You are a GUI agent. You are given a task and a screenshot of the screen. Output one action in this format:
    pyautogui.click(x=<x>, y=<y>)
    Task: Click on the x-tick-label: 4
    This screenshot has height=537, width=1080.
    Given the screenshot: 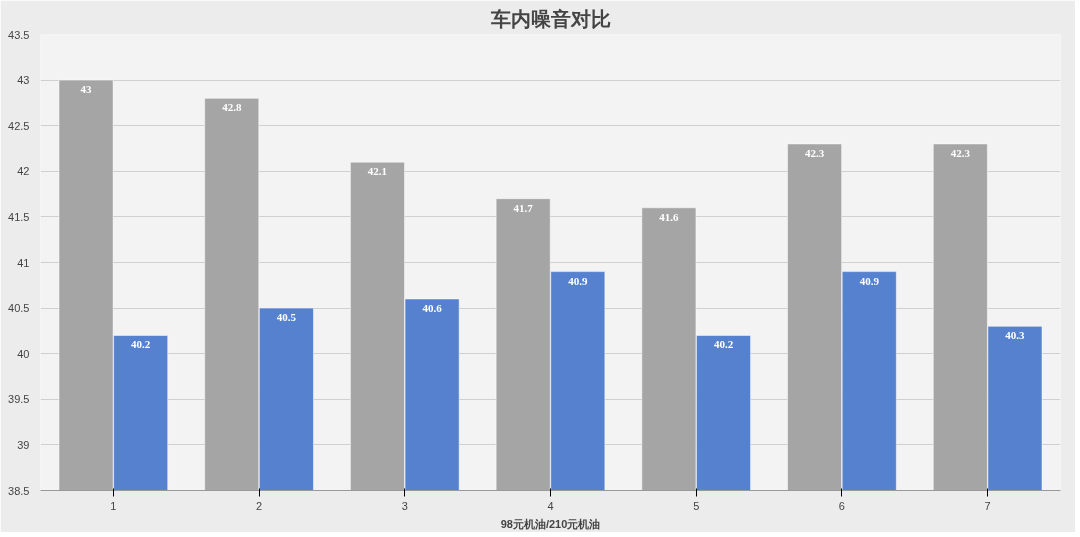 What is the action you would take?
    pyautogui.click(x=550, y=505)
    